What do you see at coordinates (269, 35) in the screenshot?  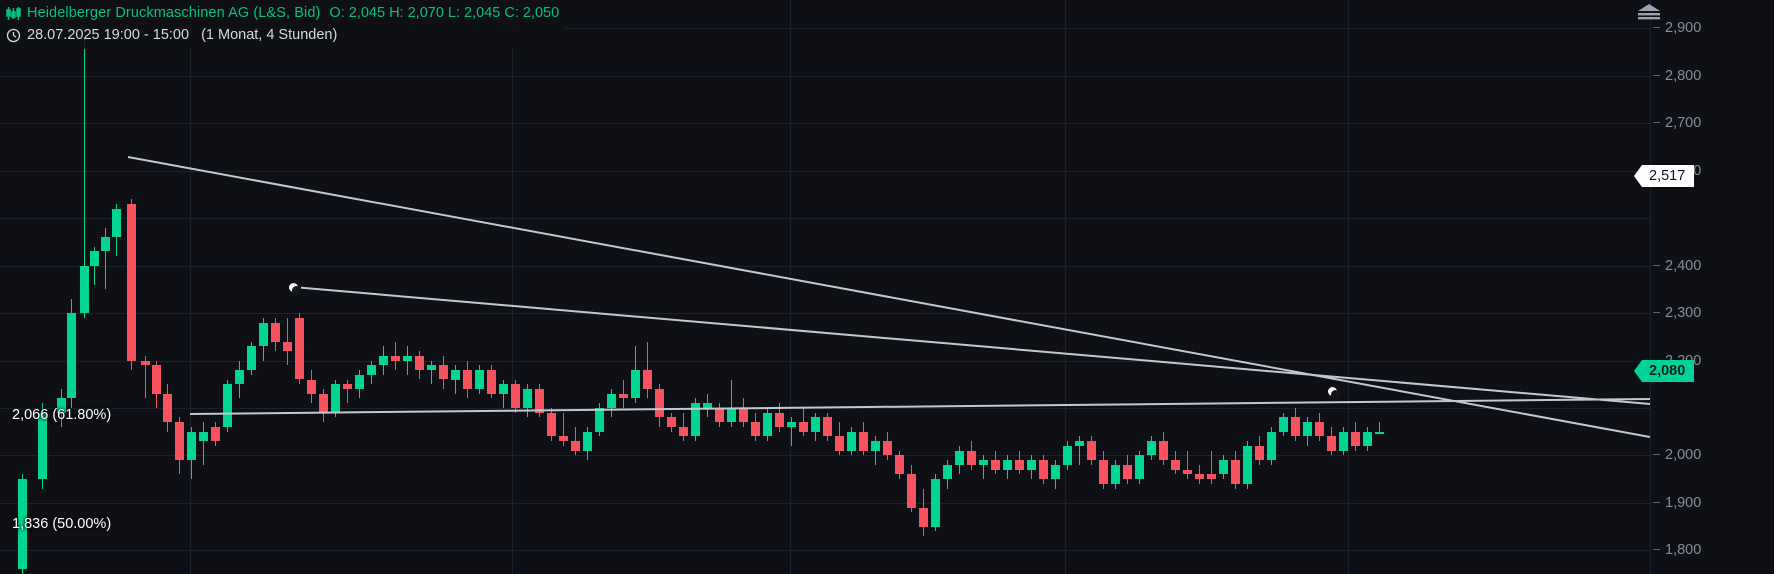 I see `interval-label: (1 Monat, 4 Stunden)` at bounding box center [269, 35].